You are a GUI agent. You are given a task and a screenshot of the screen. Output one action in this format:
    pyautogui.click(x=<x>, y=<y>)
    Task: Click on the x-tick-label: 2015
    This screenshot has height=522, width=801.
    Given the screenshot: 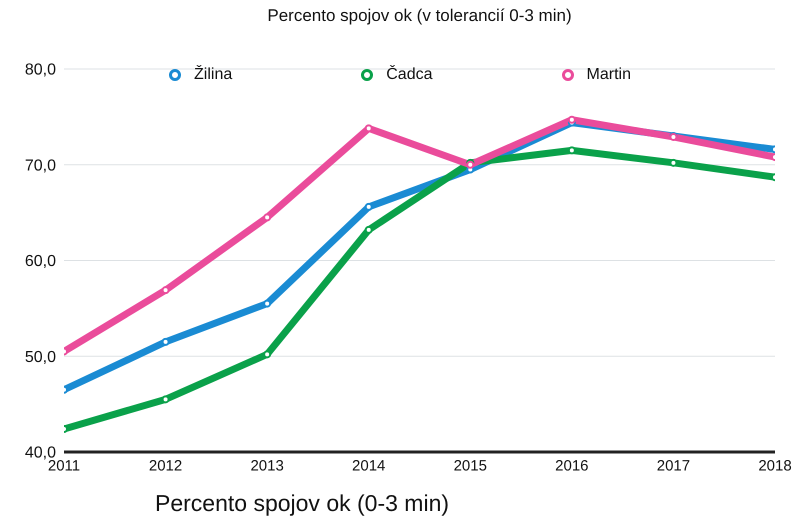 What is the action you would take?
    pyautogui.click(x=470, y=466)
    